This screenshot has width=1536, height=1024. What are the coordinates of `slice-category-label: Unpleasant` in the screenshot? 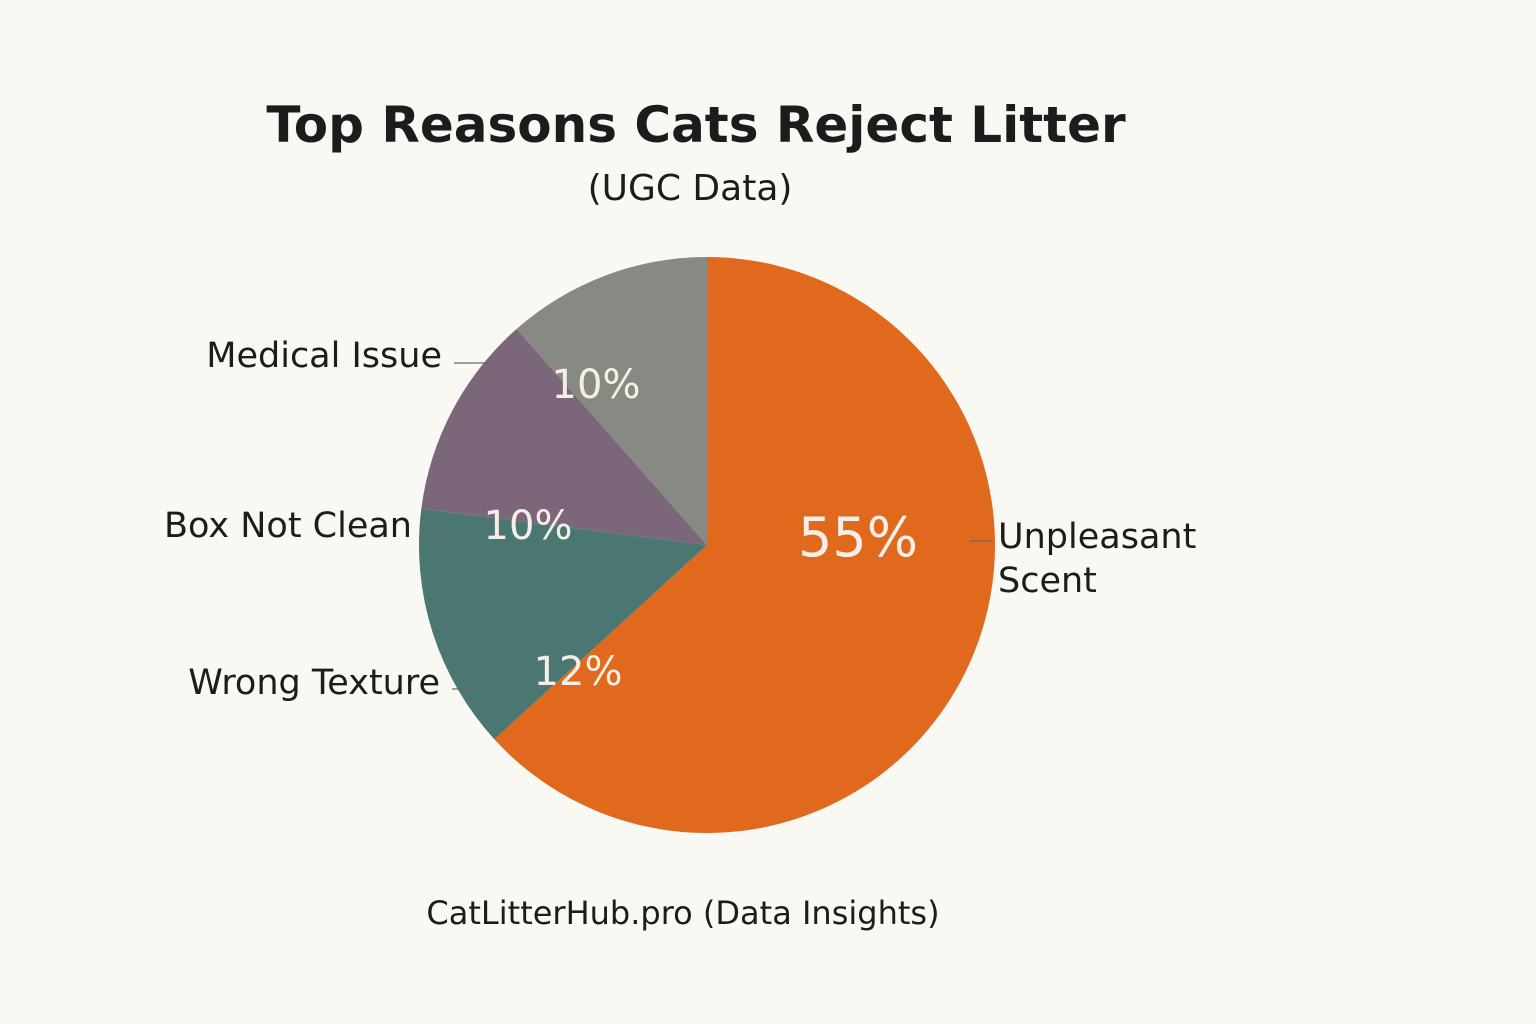 It's located at (1097, 537).